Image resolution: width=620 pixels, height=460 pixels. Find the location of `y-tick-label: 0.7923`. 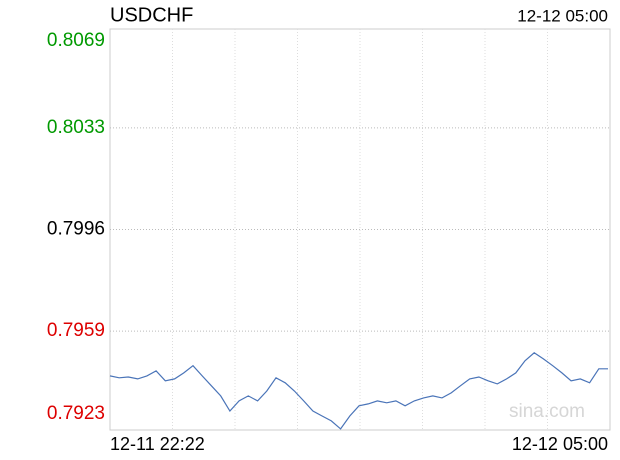

y-tick-label: 0.7923 is located at coordinates (76, 413).